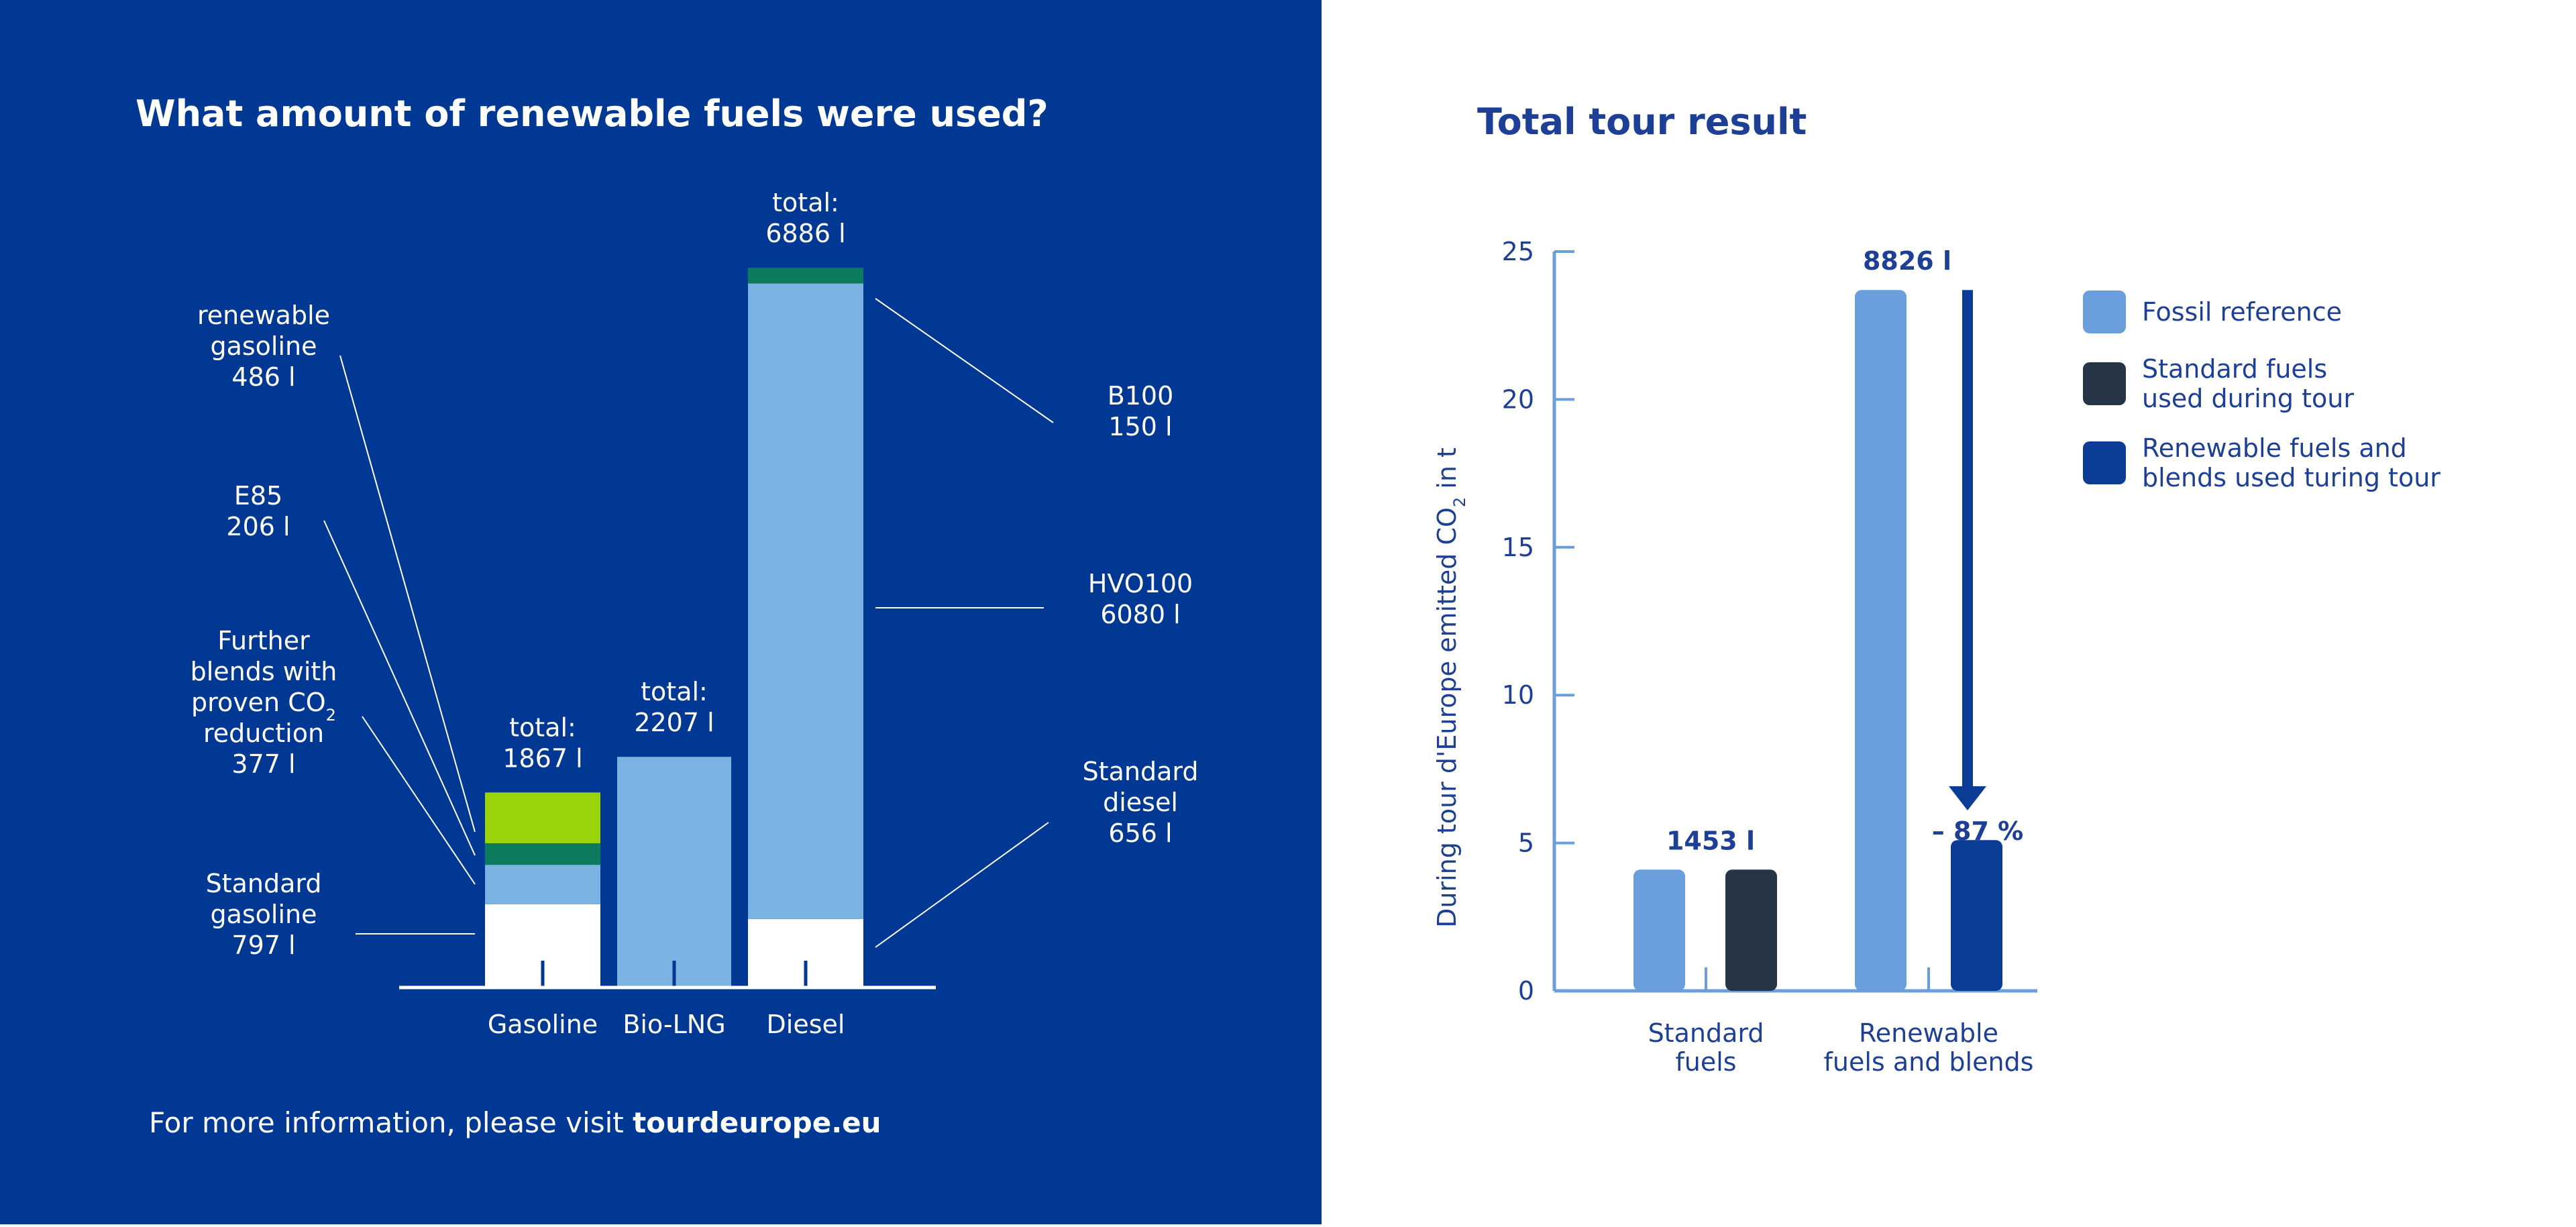 This screenshot has height=1227, width=2576. What do you see at coordinates (1967, 539) in the screenshot?
I see `reduction-arrow-shaft` at bounding box center [1967, 539].